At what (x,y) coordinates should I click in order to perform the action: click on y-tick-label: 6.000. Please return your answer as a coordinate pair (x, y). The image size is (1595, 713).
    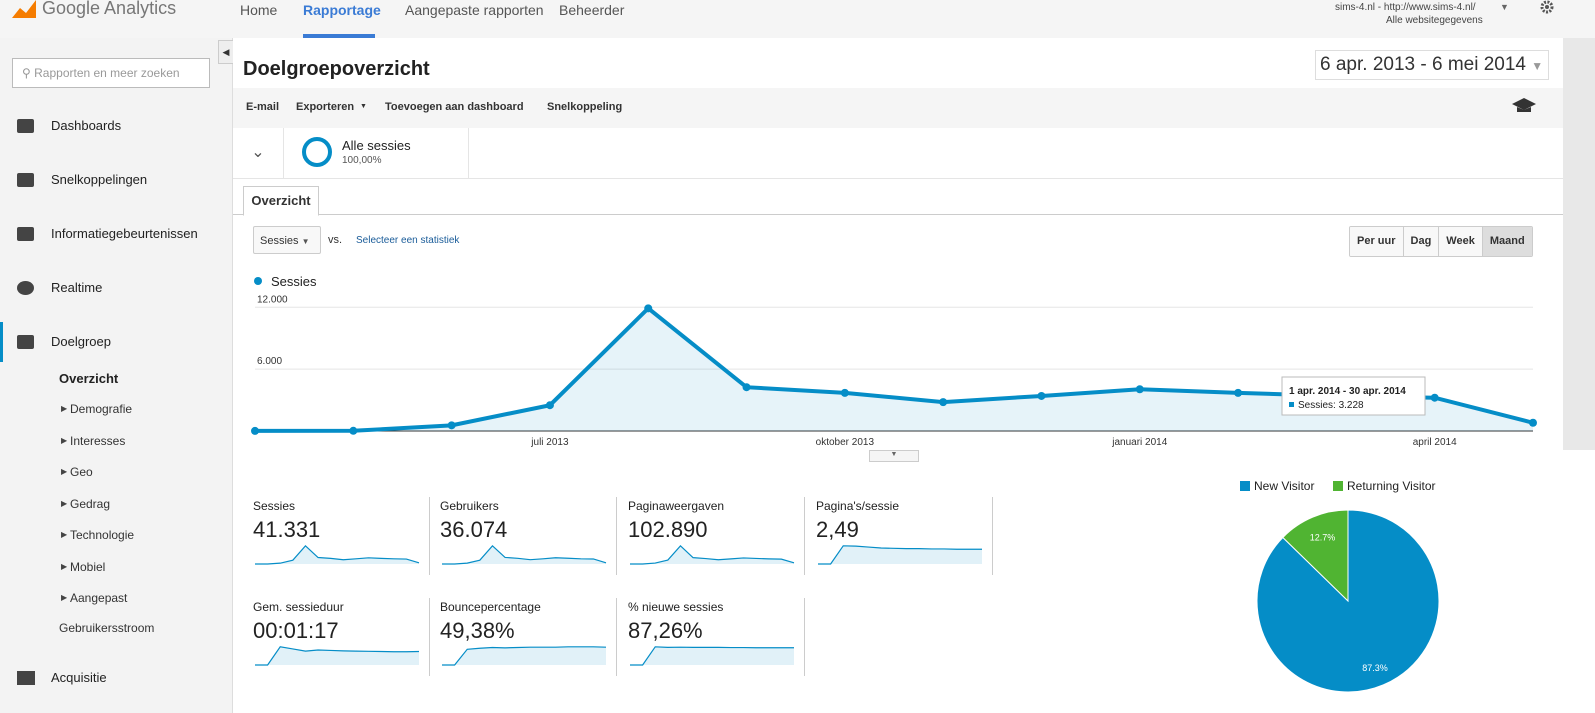
    Looking at the image, I should click on (269, 361).